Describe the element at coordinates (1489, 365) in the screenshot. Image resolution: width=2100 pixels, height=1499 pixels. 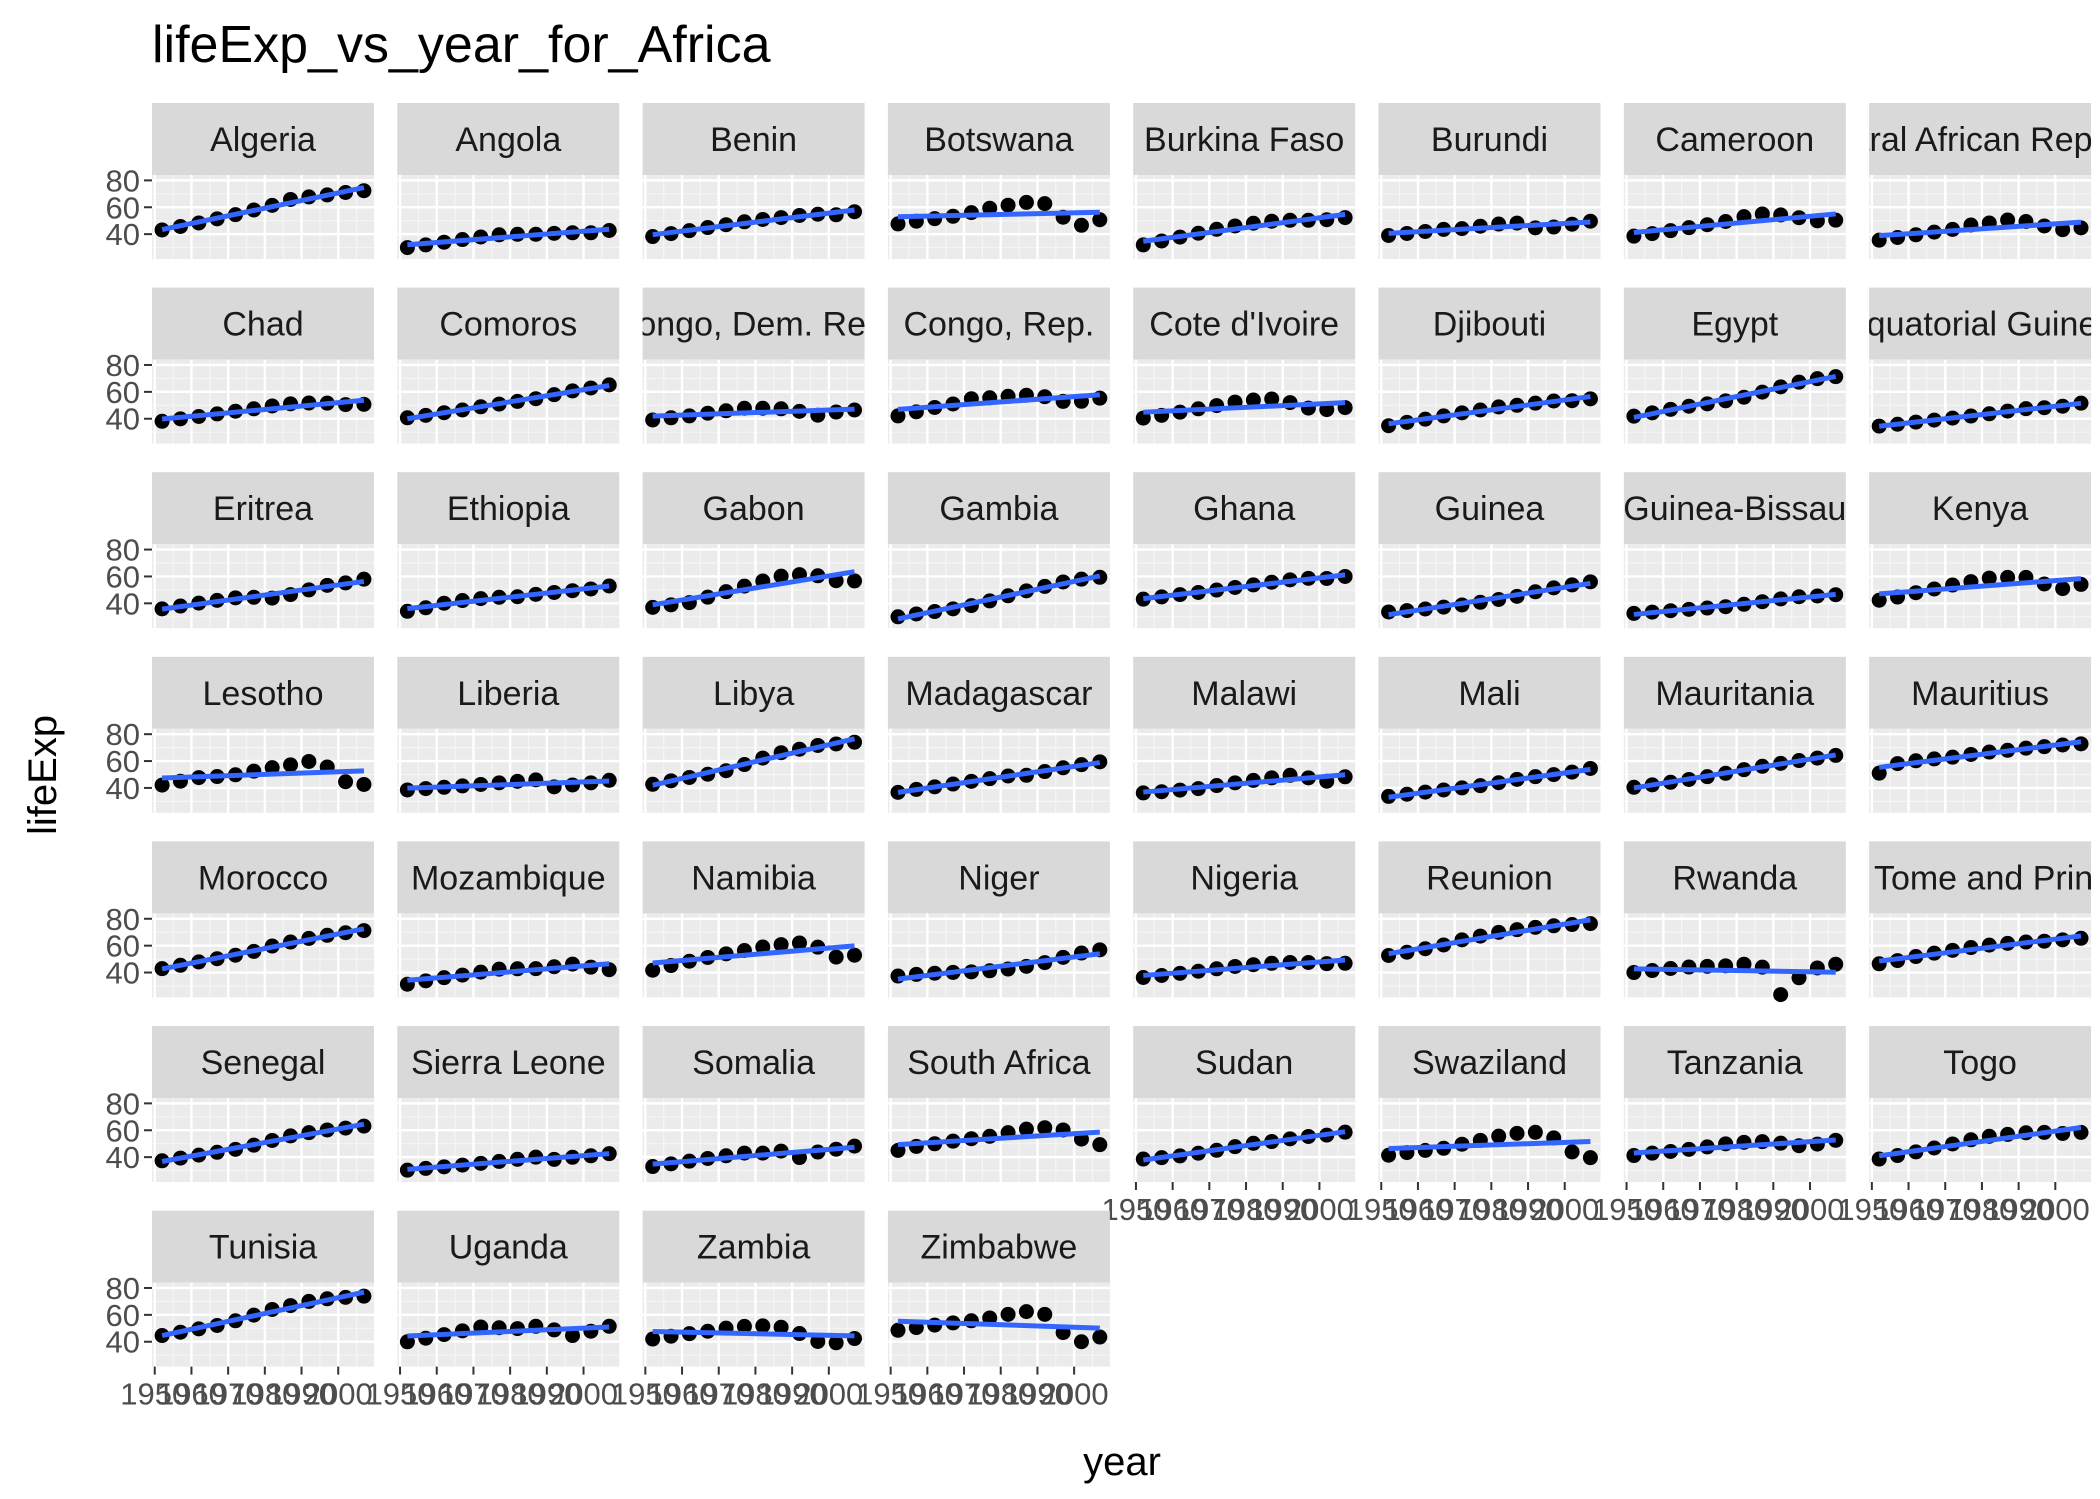
I see `facet-panel: Djibouti` at that location.